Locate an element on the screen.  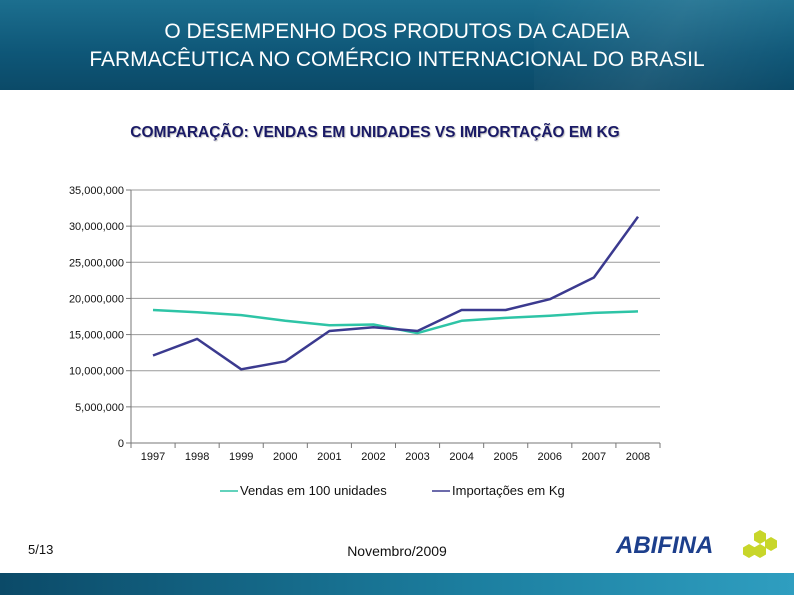
y-tick-label: 20,000,000 is located at coordinates (96, 299).